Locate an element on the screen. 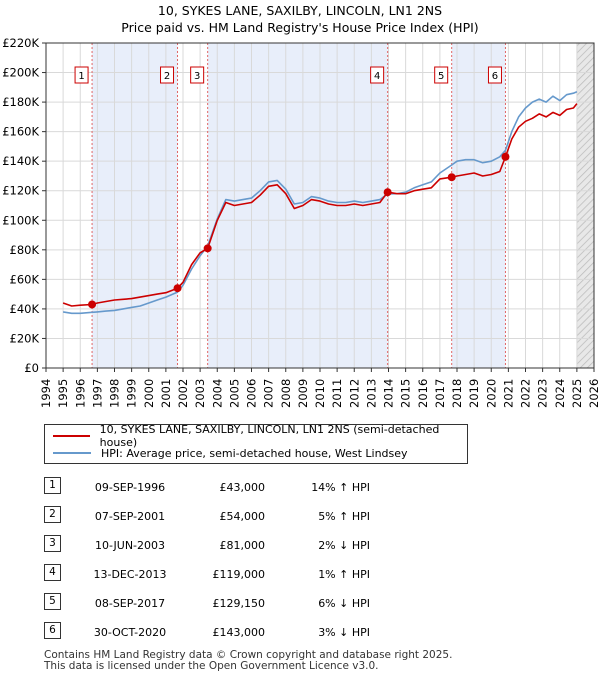  future-hatch is located at coordinates (585, 205).